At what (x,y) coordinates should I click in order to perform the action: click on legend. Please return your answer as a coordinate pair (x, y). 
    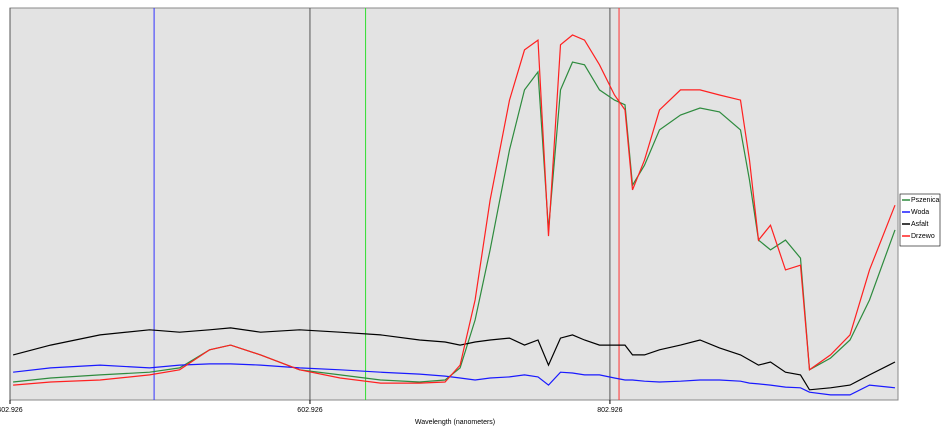
    Looking at the image, I should click on (920, 220).